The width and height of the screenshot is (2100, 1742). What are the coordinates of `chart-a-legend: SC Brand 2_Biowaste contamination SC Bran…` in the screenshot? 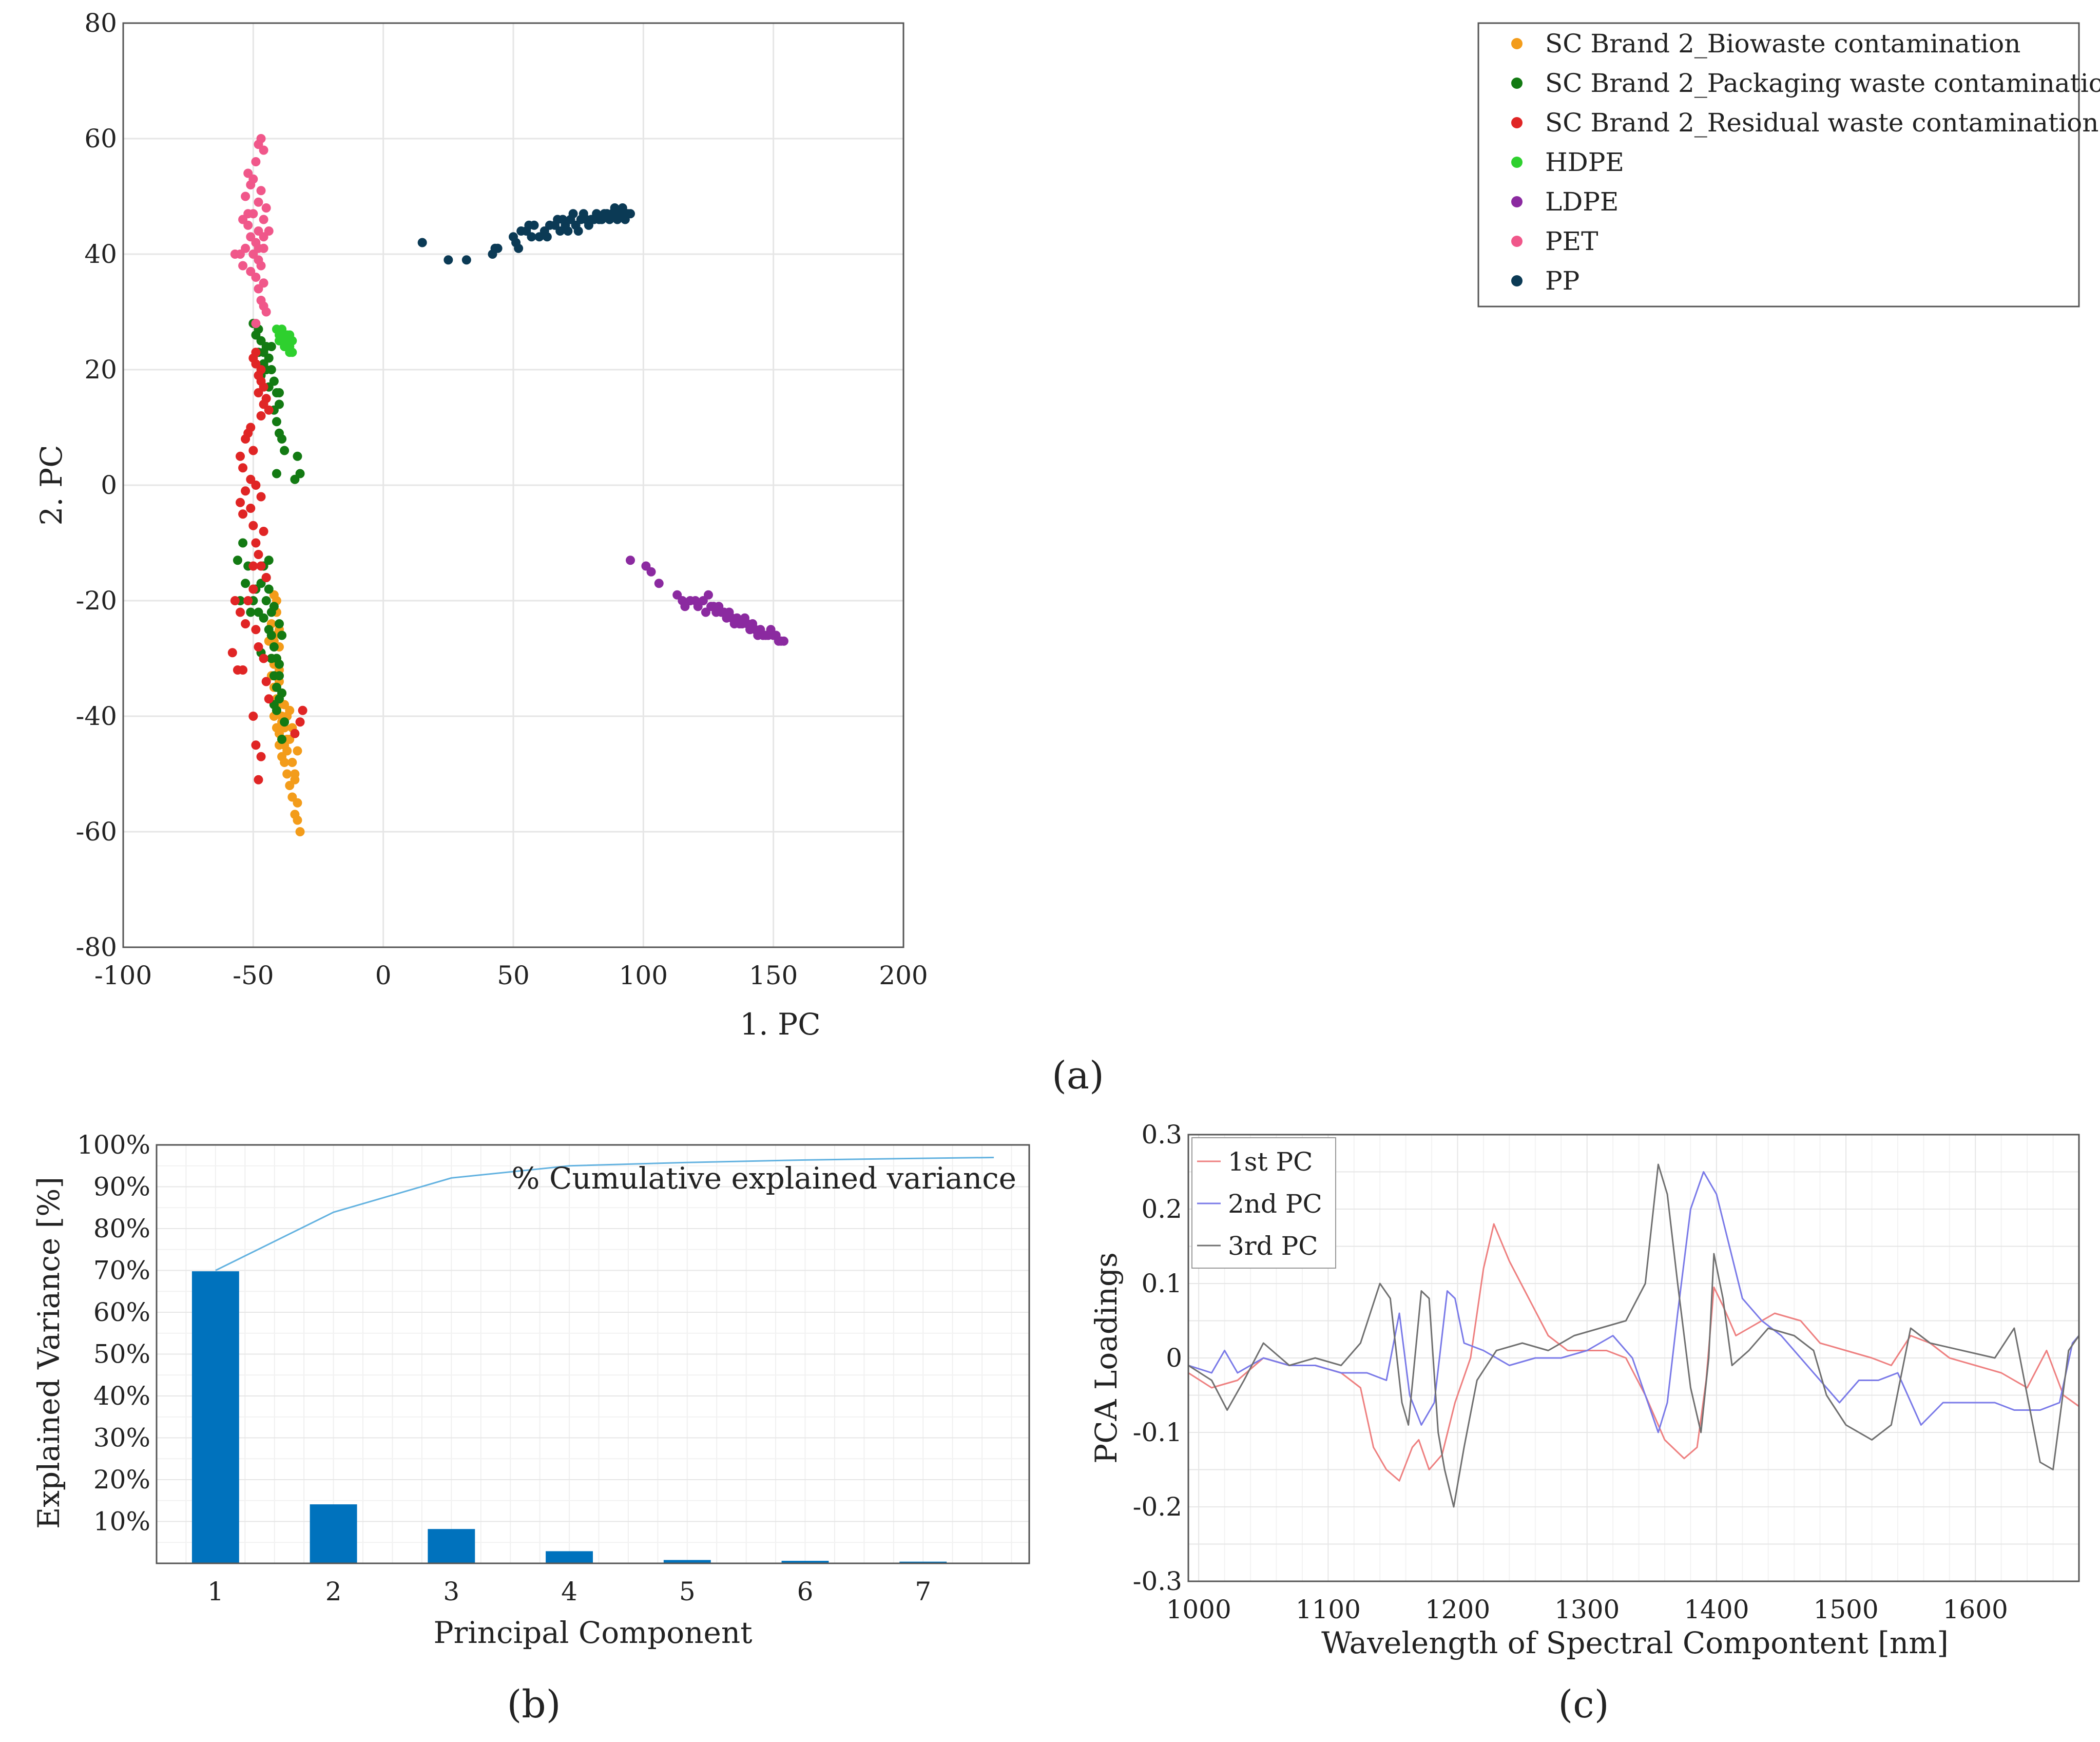 It's located at (1788, 165).